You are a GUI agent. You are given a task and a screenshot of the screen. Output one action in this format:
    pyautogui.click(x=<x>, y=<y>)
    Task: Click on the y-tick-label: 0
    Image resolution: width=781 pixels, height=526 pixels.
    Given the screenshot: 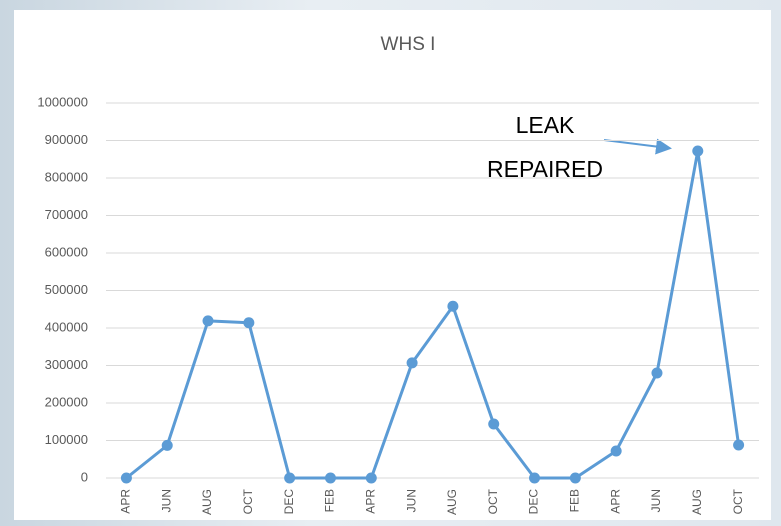 What is the action you would take?
    pyautogui.click(x=84, y=476)
    